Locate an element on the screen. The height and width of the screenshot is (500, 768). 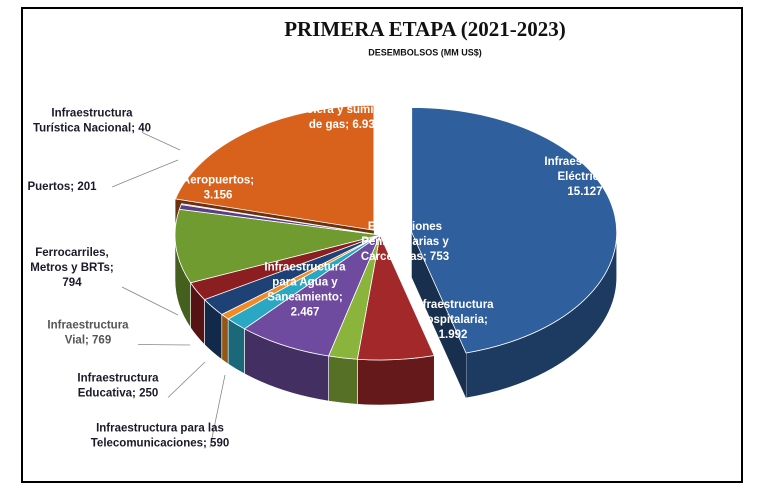
slice-label: 2.467 is located at coordinates (305, 313).